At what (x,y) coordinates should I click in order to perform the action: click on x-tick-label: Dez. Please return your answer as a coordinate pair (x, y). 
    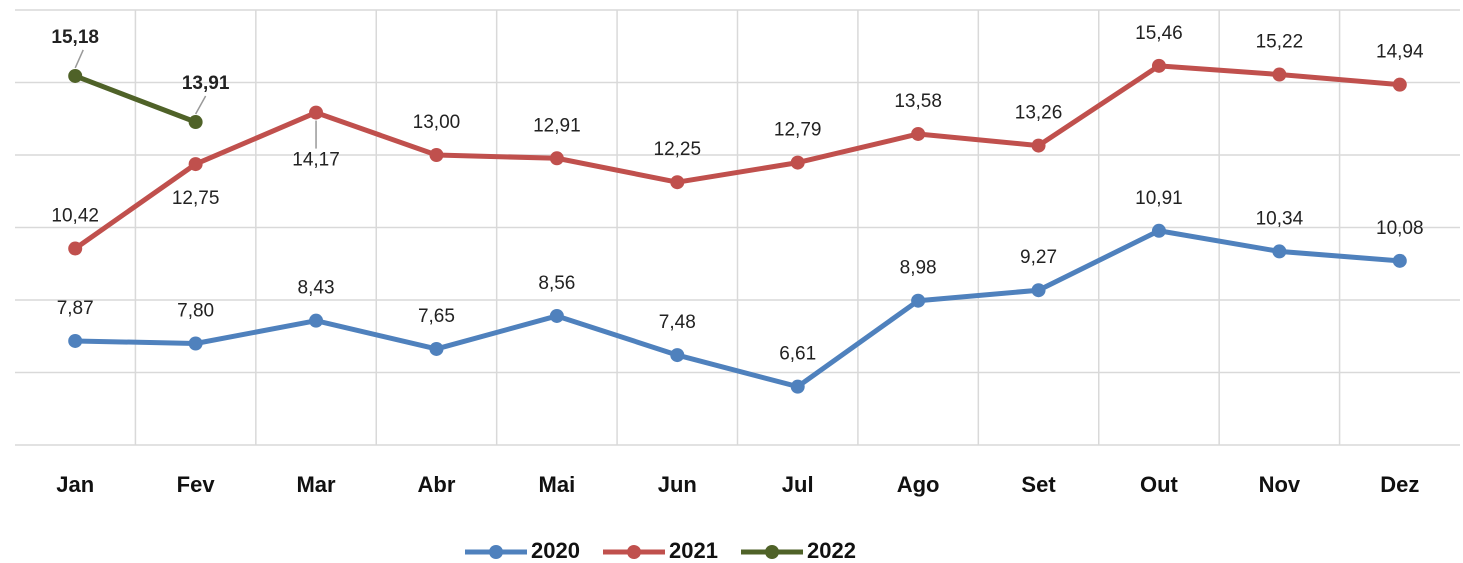
    Looking at the image, I should click on (1399, 484).